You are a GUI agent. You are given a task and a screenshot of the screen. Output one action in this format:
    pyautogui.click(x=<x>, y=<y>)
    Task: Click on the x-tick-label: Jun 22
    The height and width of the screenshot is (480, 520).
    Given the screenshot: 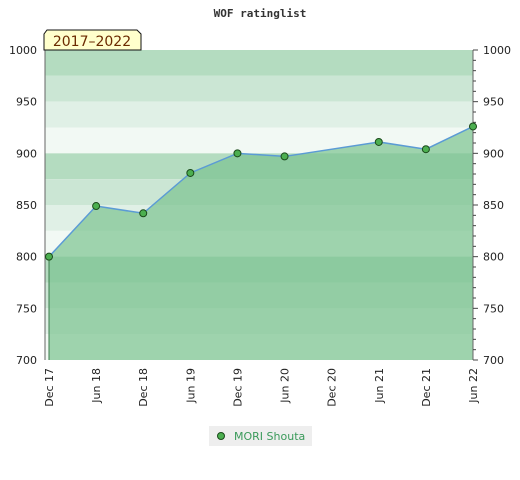 What is the action you would take?
    pyautogui.click(x=473, y=386)
    